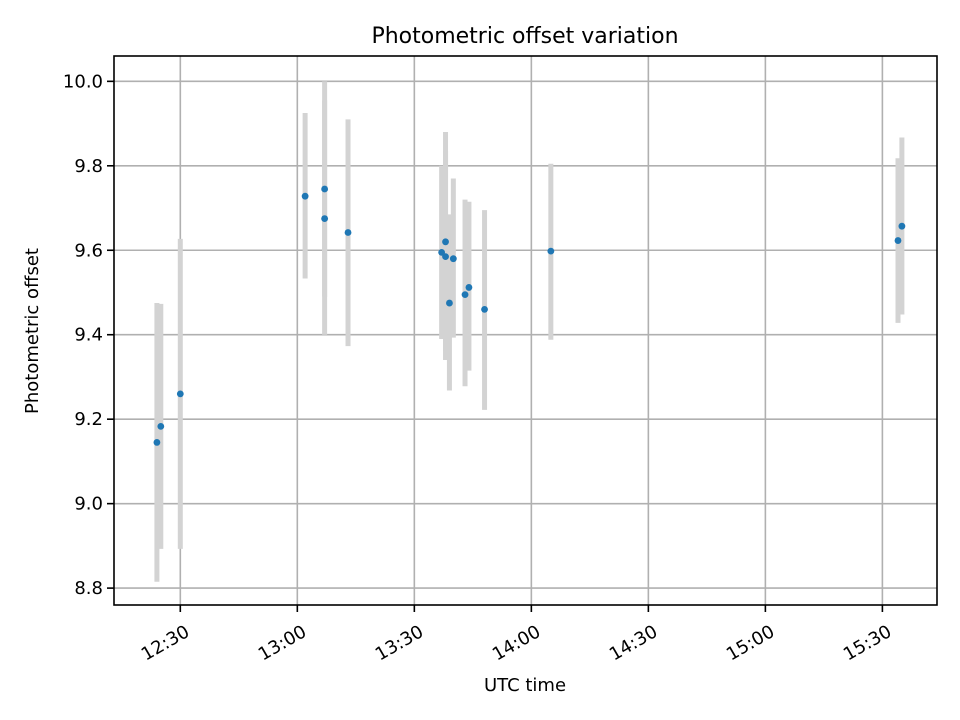 The height and width of the screenshot is (720, 960). I want to click on y-tick-label: 10.0, so click(83, 81).